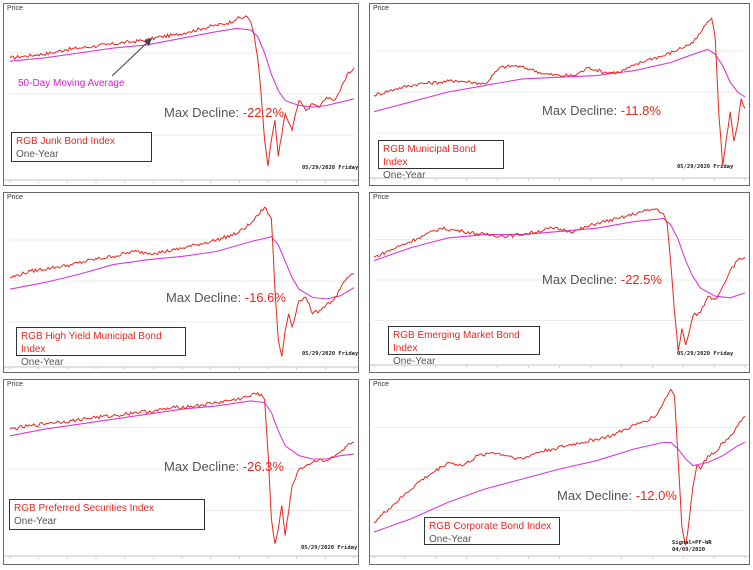 The height and width of the screenshot is (570, 753). Describe the element at coordinates (263, 466) in the screenshot. I see `max-decline-value: -26.3%` at that location.